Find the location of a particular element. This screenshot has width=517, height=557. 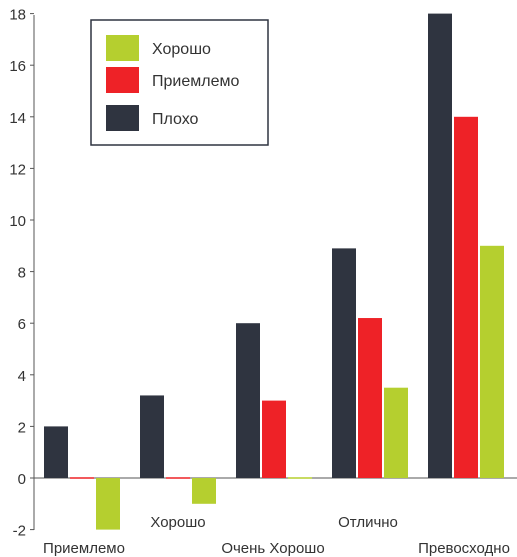

y-tick-label: 18 is located at coordinates (17, 15).